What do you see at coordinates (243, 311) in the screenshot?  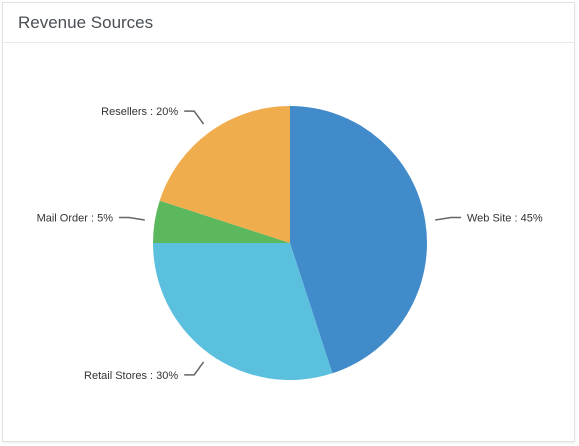 I see `pie-slice-retail-stores` at bounding box center [243, 311].